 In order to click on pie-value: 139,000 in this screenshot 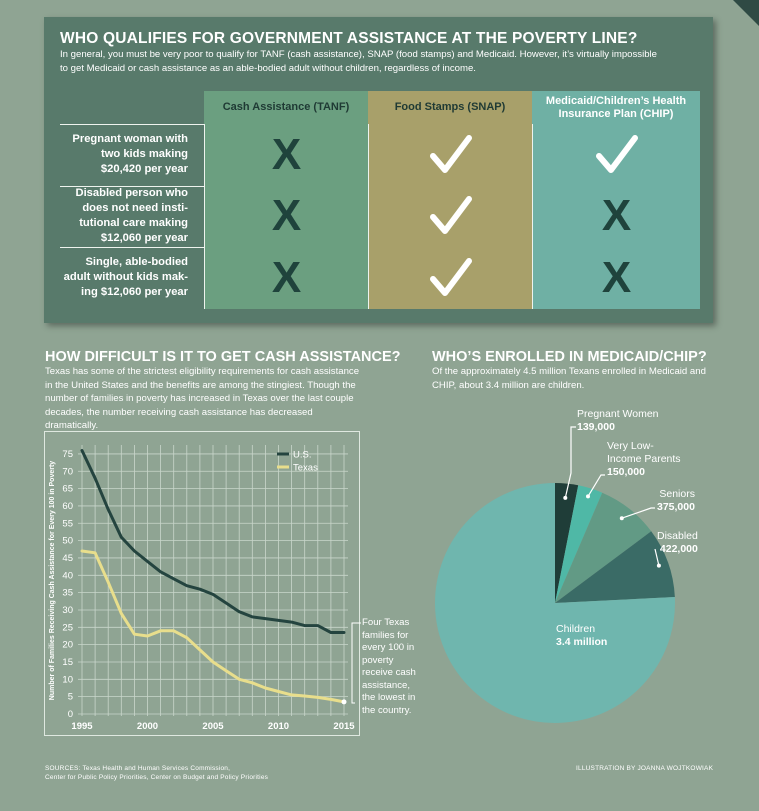, I will do `click(596, 427)`.